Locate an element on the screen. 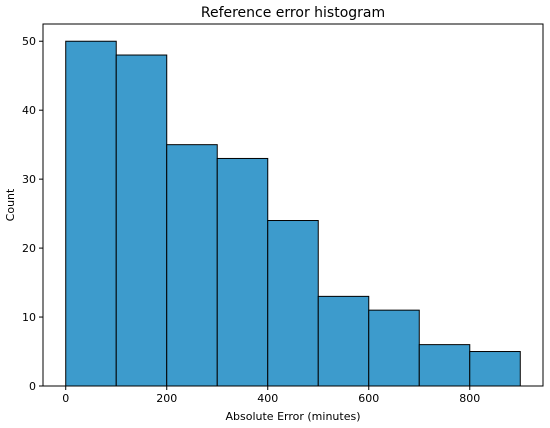  x-tick-label: 200 is located at coordinates (166, 398).